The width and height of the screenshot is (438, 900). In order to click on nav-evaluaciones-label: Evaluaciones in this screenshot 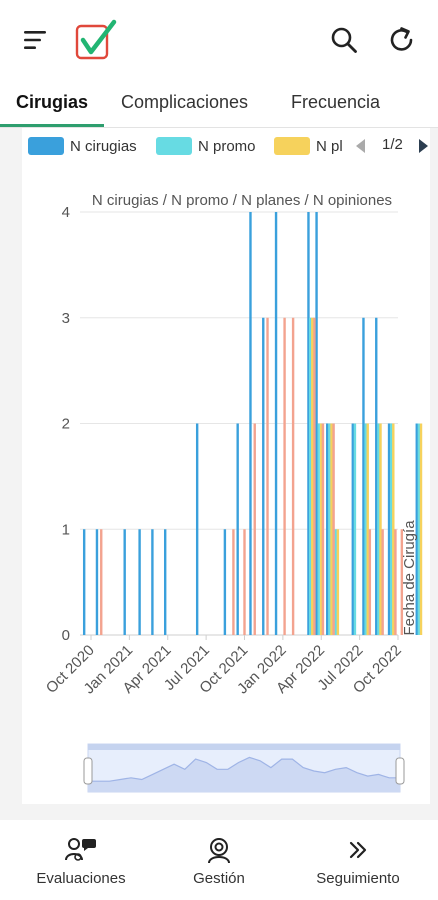, I will do `click(81, 878)`.